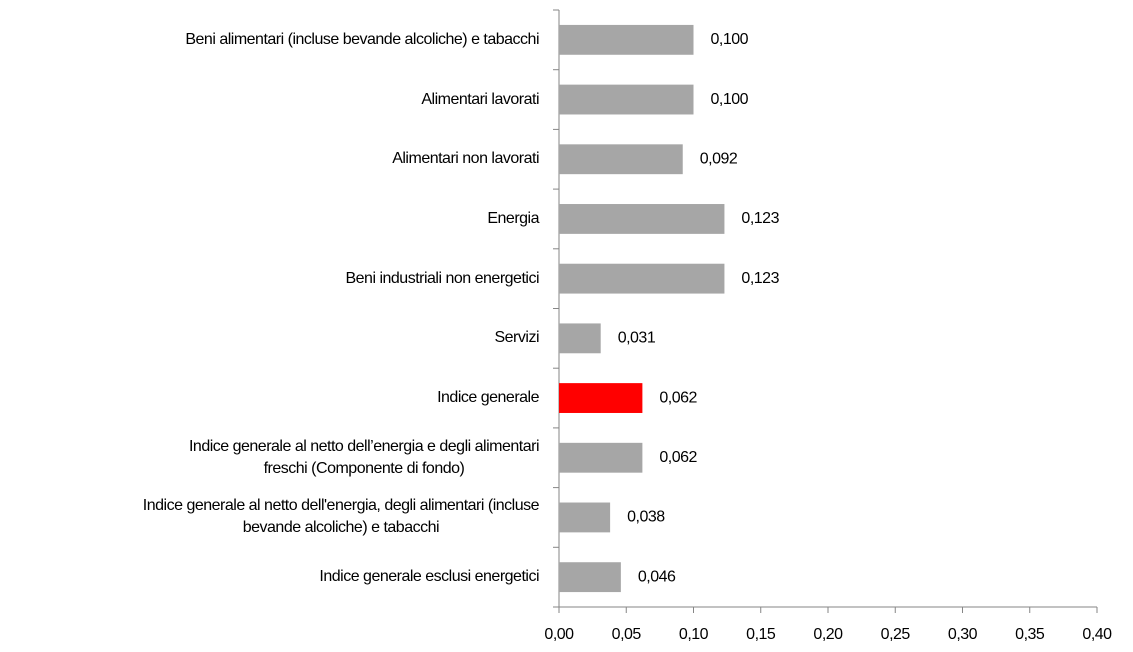  Describe the element at coordinates (488, 398) in the screenshot. I see `category-label: Indice generale` at that location.